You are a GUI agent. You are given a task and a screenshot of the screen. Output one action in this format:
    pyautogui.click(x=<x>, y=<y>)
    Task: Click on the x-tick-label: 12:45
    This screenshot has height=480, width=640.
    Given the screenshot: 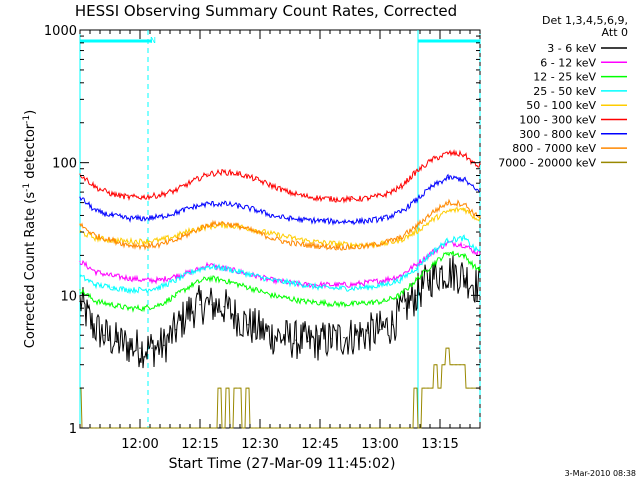 What is the action you would take?
    pyautogui.click(x=319, y=444)
    